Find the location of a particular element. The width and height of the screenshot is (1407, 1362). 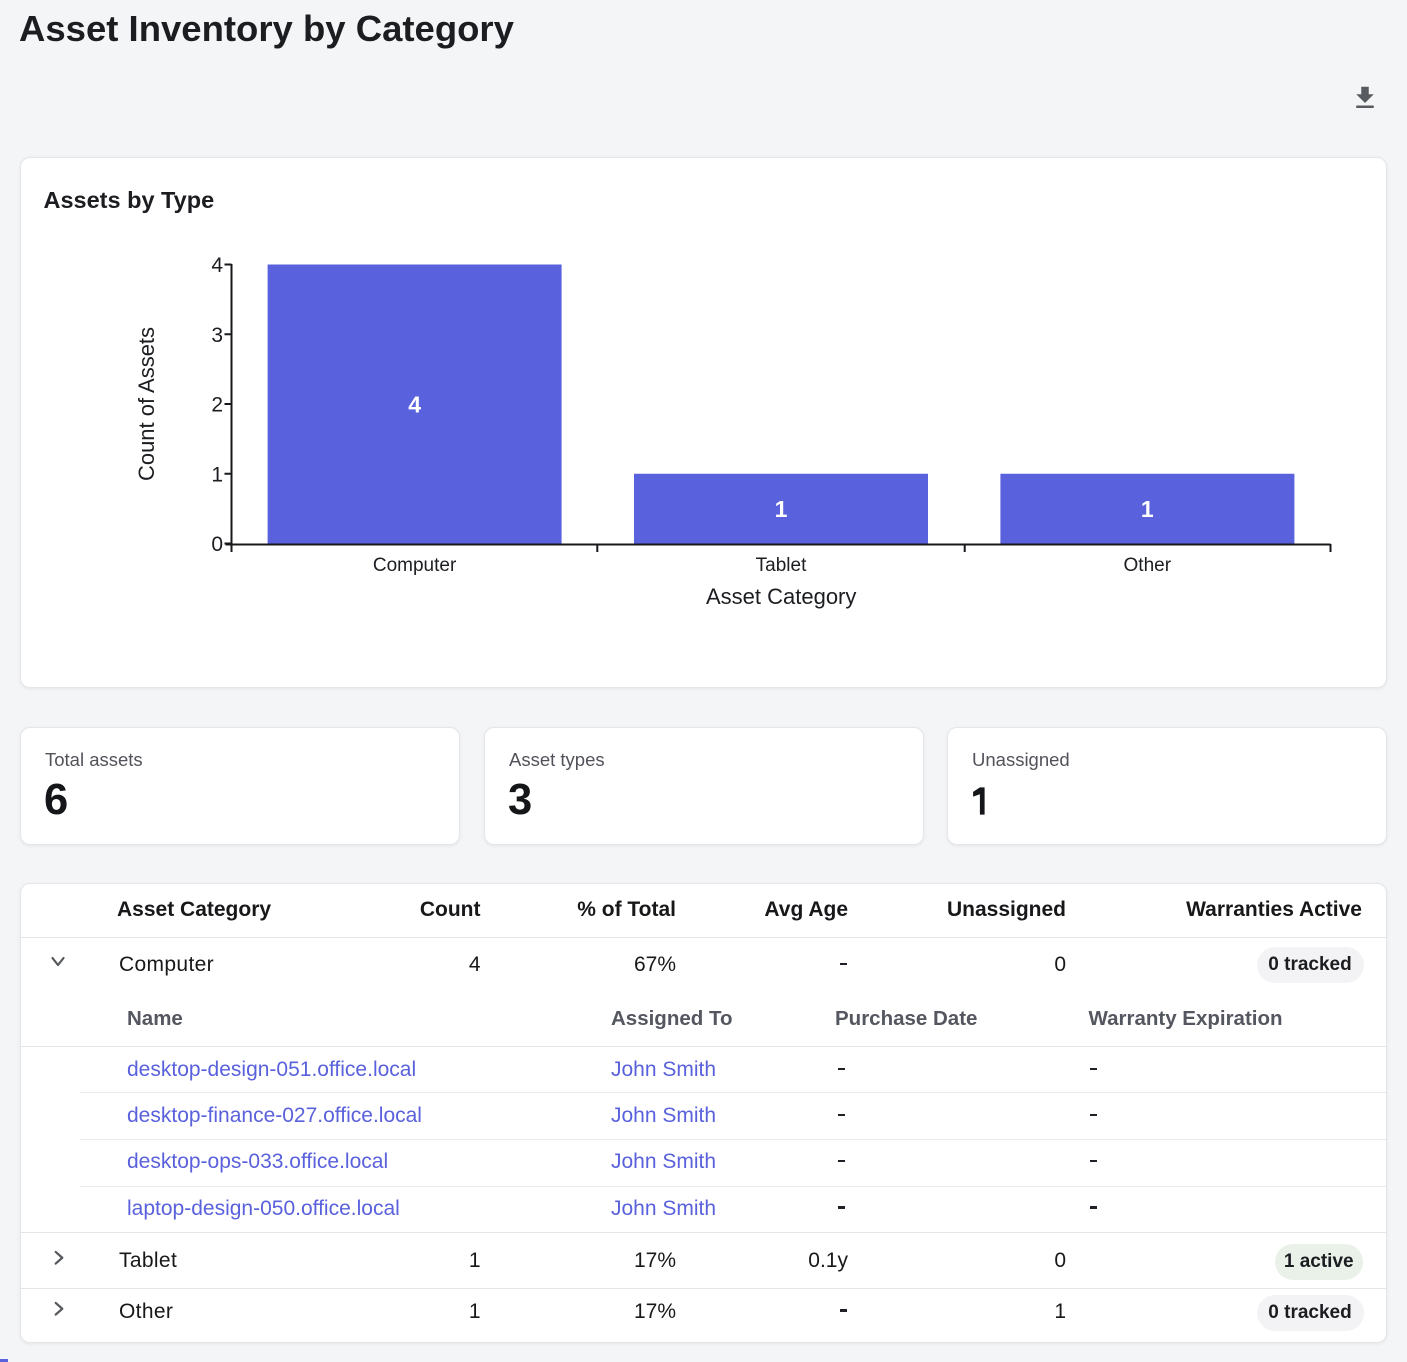

svg-text: Asset Category is located at coordinates (781, 596).